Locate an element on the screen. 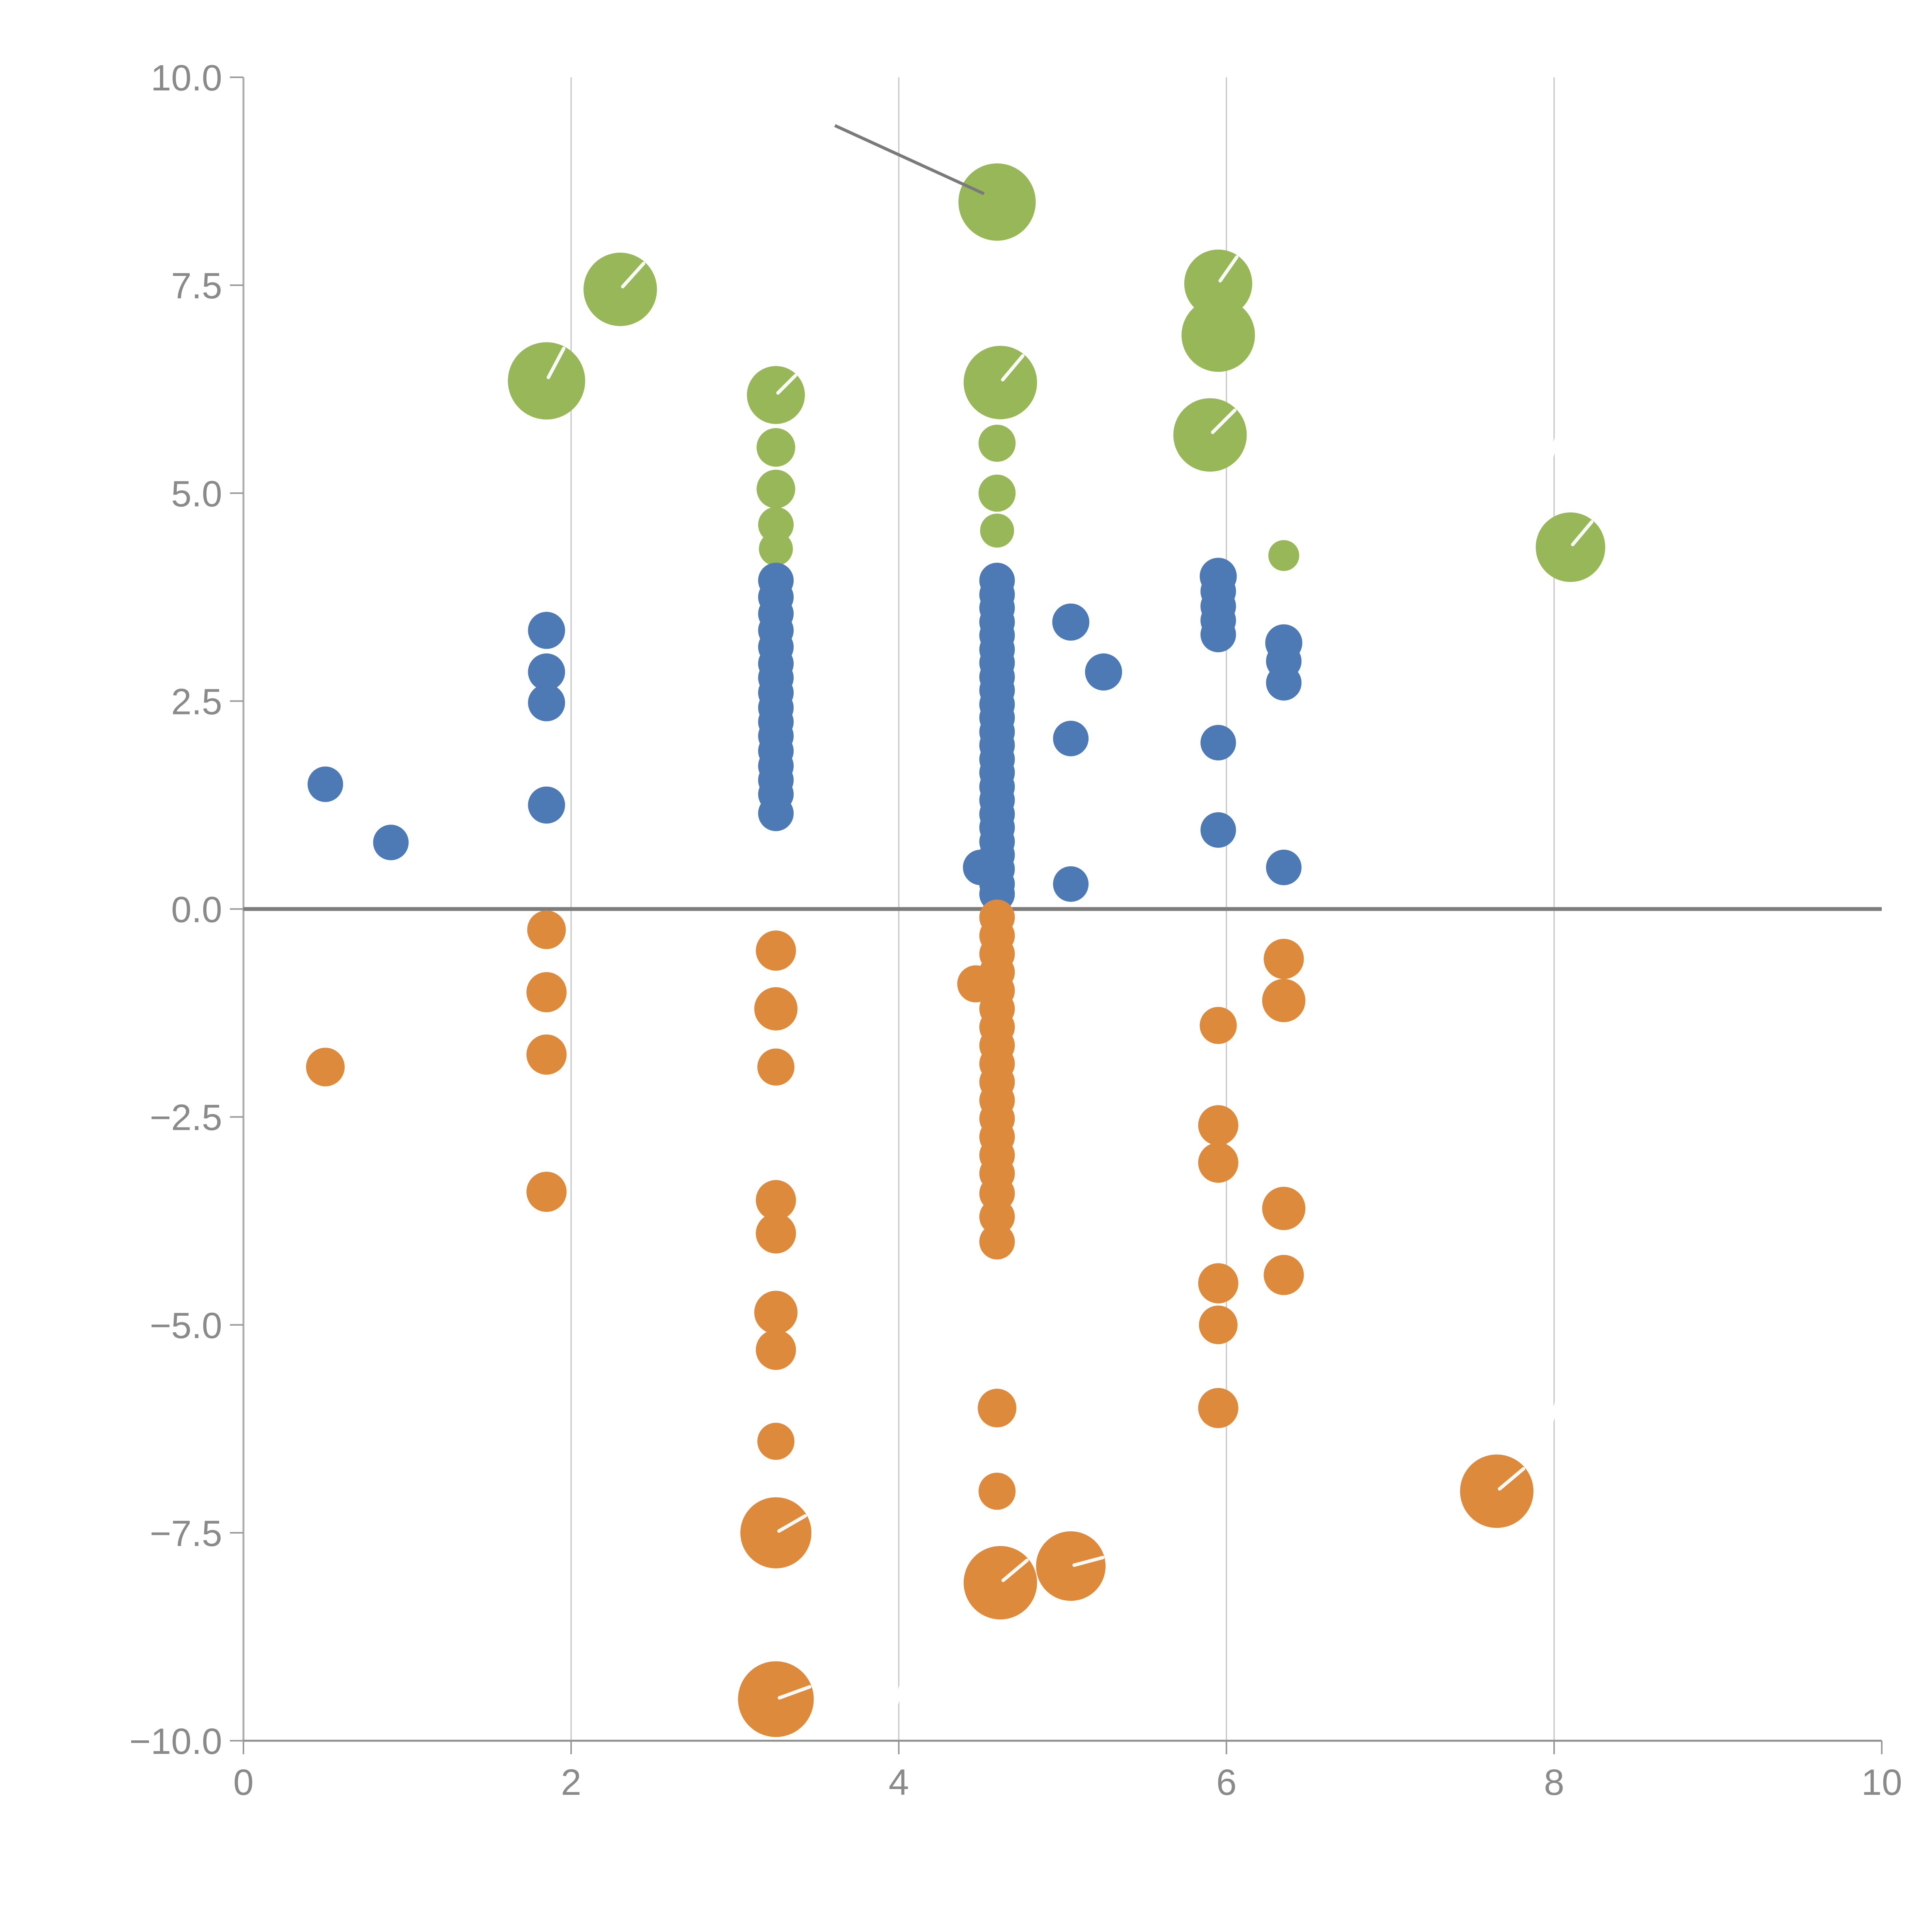 This screenshot has height=1932, width=1932. green-series-point-1-highlight is located at coordinates (634, 275).